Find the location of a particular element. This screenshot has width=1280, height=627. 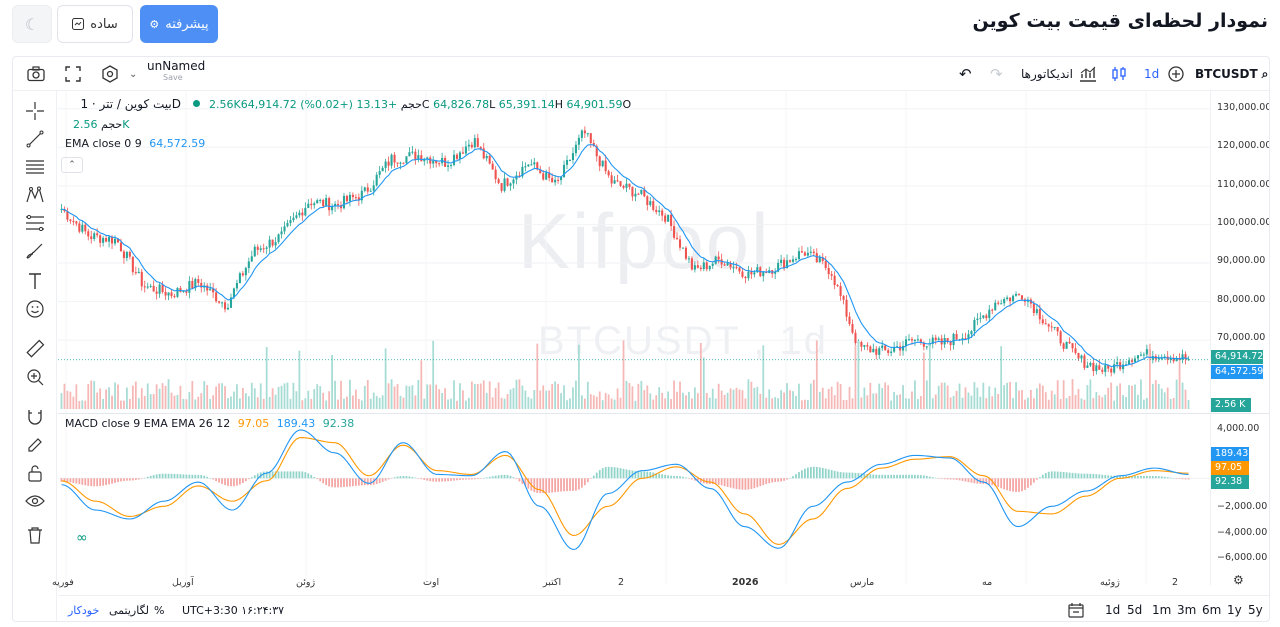

simple-mode-button: ساده is located at coordinates (95, 24).